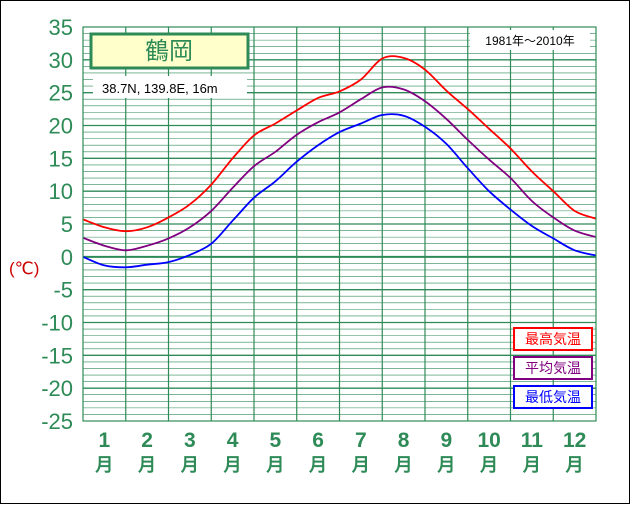  Describe the element at coordinates (61, 60) in the screenshot. I see `y-tick-label: 30` at that location.